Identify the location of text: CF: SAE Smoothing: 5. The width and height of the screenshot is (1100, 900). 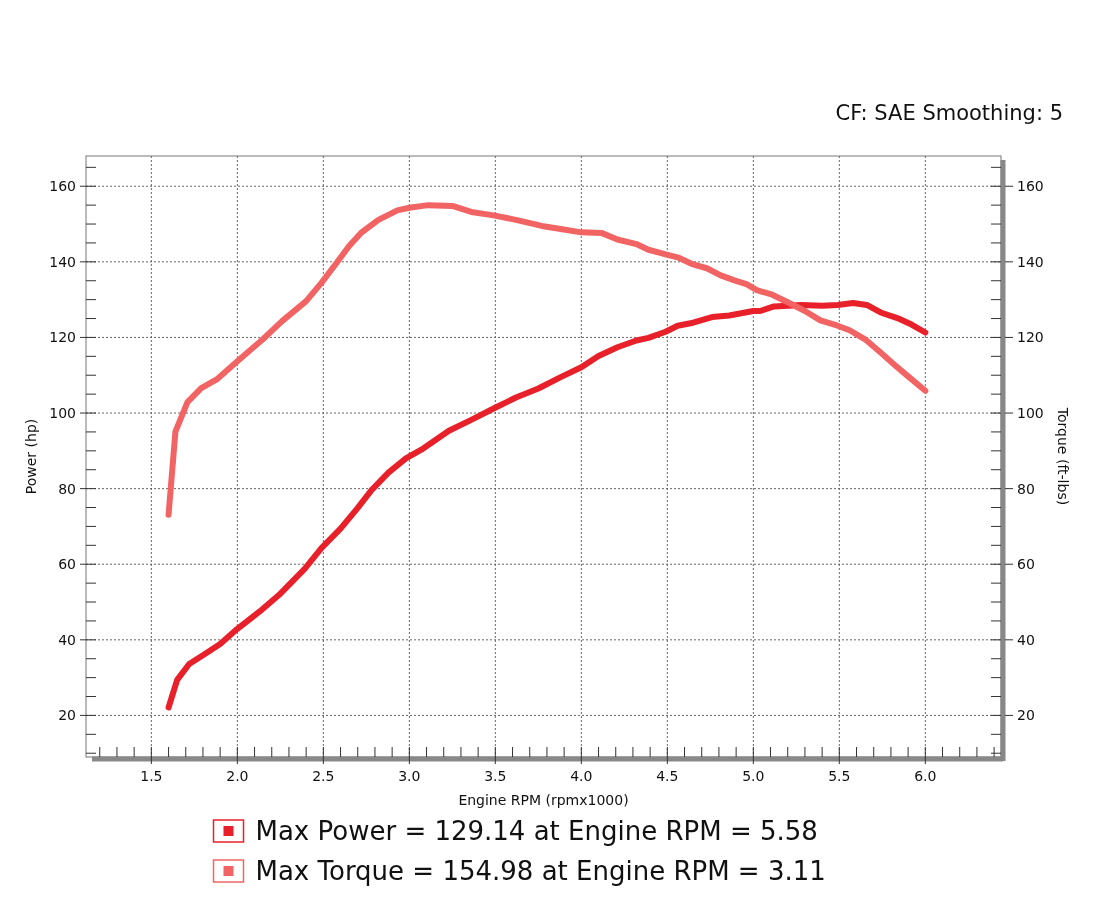
(949, 113).